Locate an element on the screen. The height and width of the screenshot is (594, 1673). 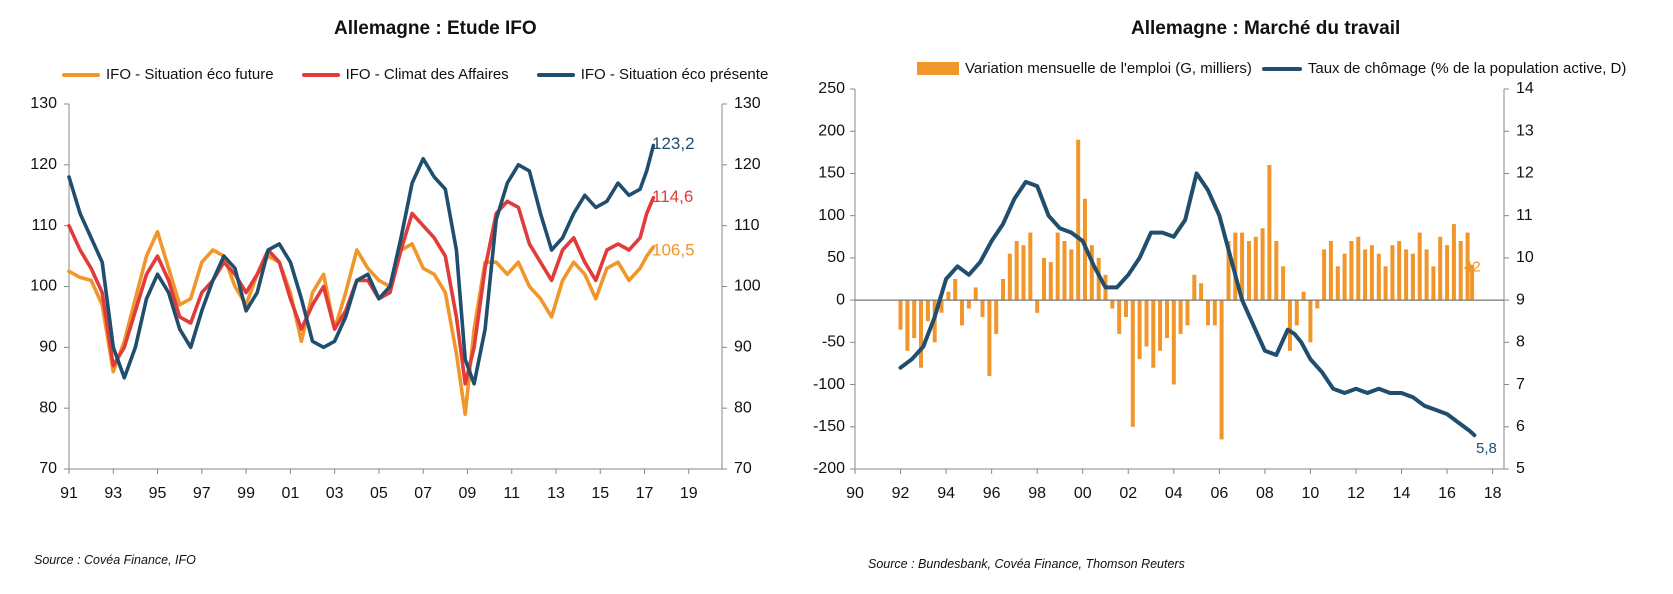
ifo-y-tick-label-left: 110 is located at coordinates (44, 225).